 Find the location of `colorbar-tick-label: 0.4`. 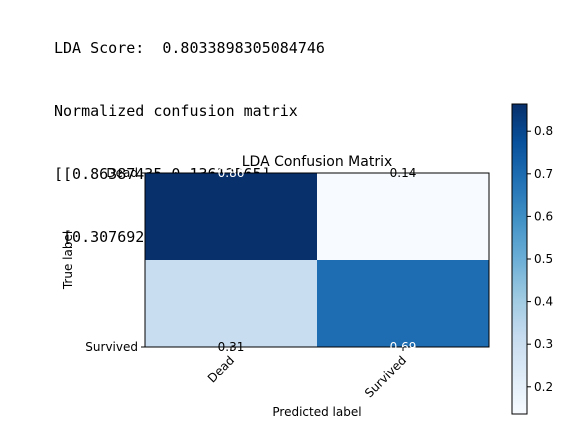

colorbar-tick-label: 0.4 is located at coordinates (543, 302).